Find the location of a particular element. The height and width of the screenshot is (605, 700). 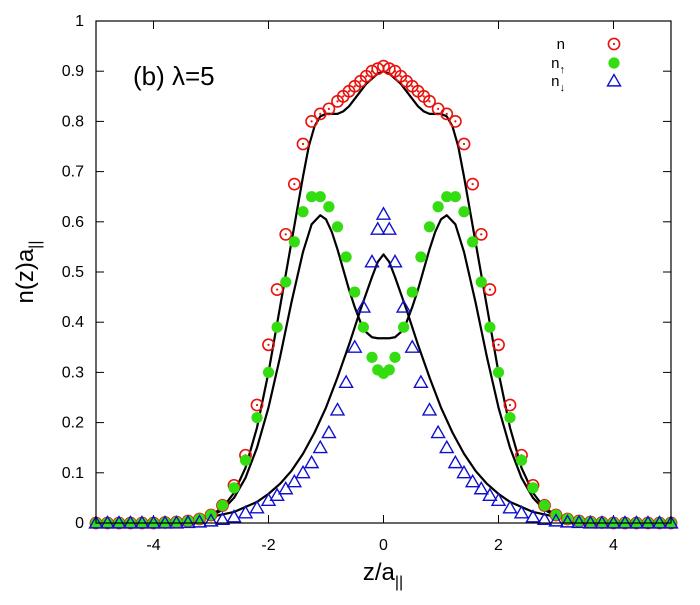

y-tick-label: 1 is located at coordinates (79, 21).